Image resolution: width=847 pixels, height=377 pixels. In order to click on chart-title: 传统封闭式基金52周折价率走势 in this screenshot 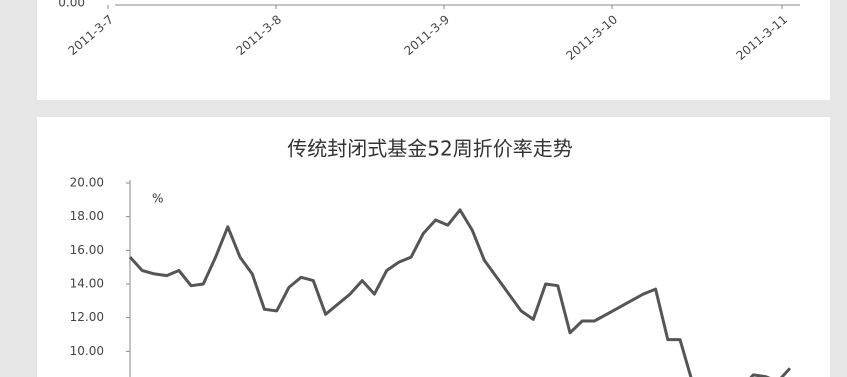, I will do `click(429, 149)`.